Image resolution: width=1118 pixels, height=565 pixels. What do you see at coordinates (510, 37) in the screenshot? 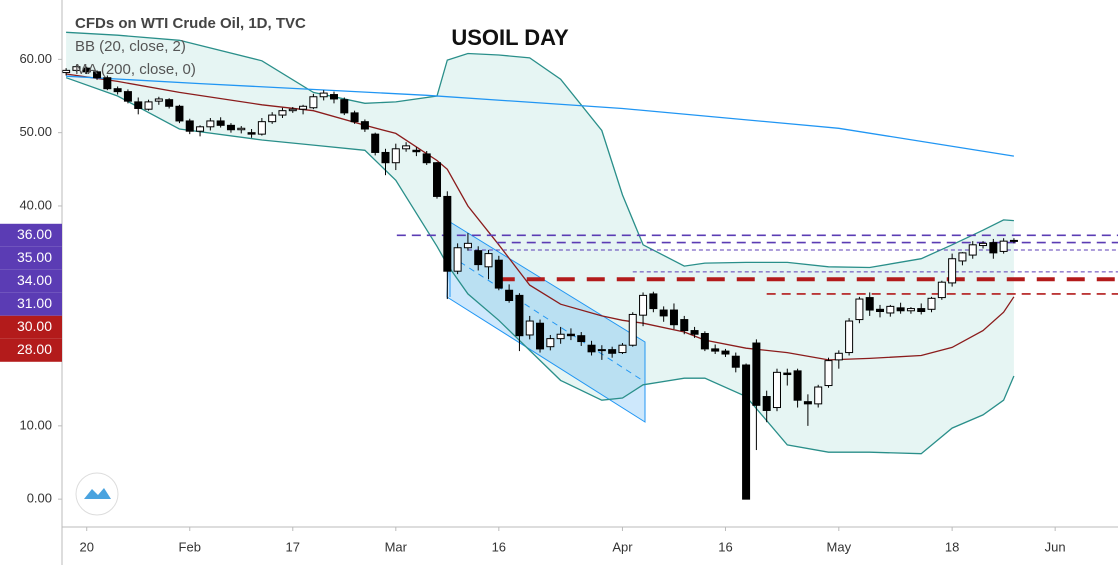
I see `chart-title: USOIL DAY` at bounding box center [510, 37].